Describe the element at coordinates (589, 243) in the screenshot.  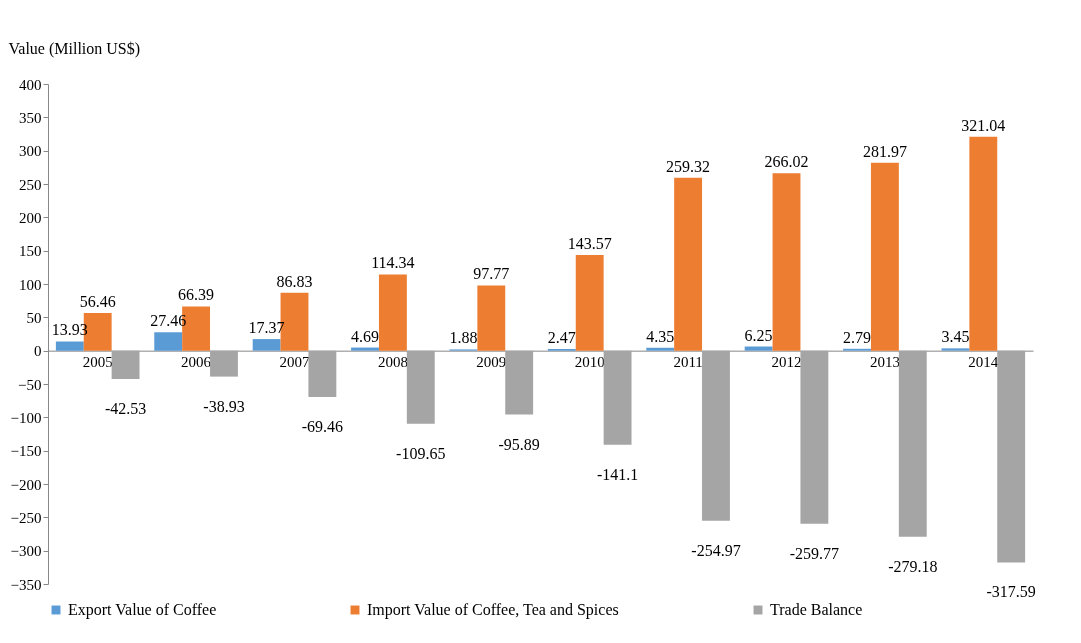
I see `data-label: 143.57` at that location.